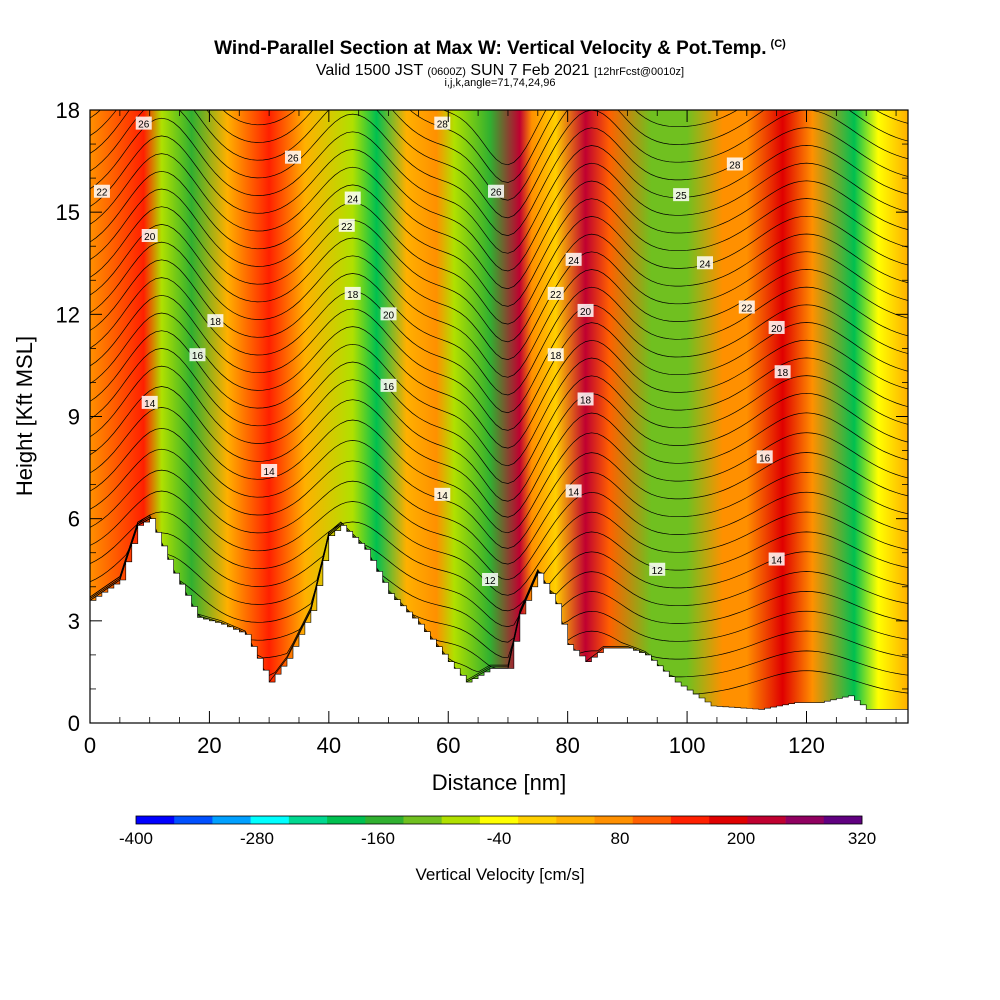 The height and width of the screenshot is (1000, 1000). Describe the element at coordinates (136, 838) in the screenshot. I see `colorbar-tick-label: -400` at that location.